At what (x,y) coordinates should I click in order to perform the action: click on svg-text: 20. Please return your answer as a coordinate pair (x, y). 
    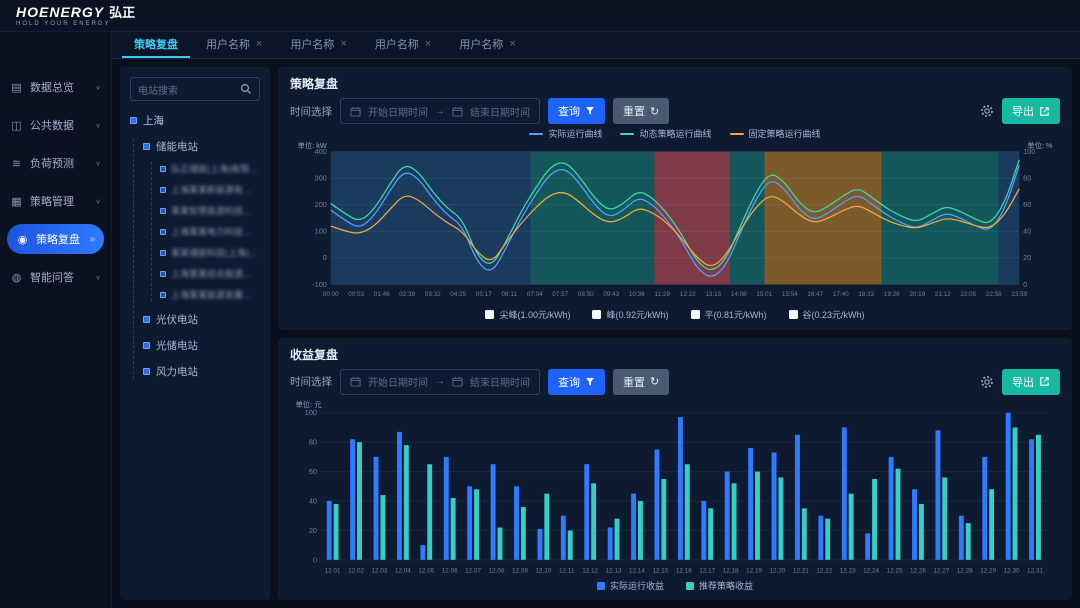
    Looking at the image, I should click on (313, 529).